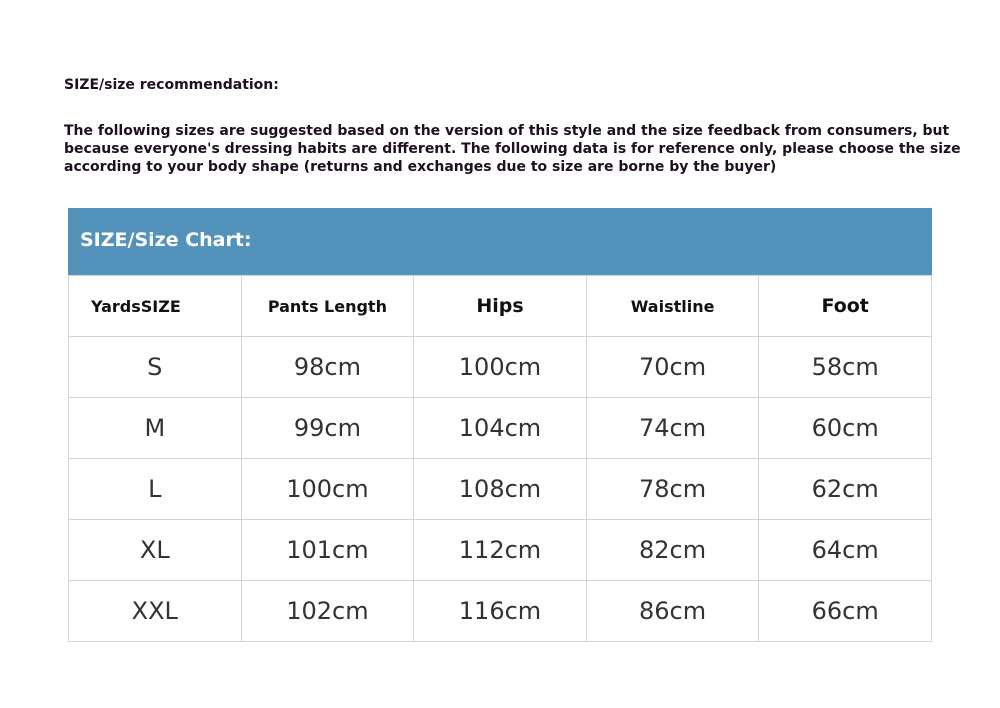 This screenshot has width=1000, height=708. I want to click on table-cell: 102cm, so click(327, 611).